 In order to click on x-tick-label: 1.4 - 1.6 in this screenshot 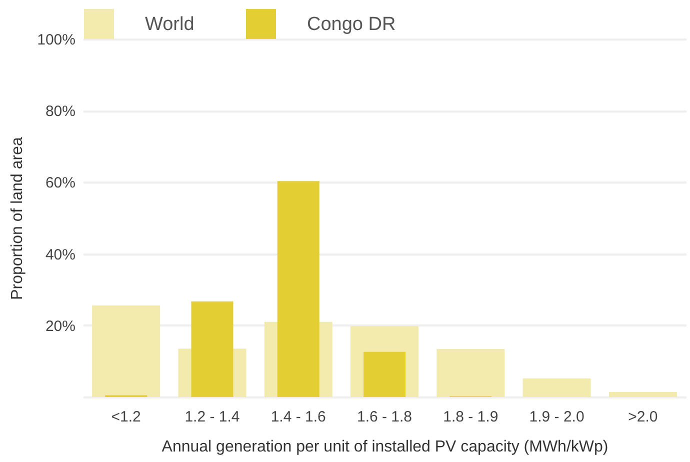, I will do `click(298, 417)`.